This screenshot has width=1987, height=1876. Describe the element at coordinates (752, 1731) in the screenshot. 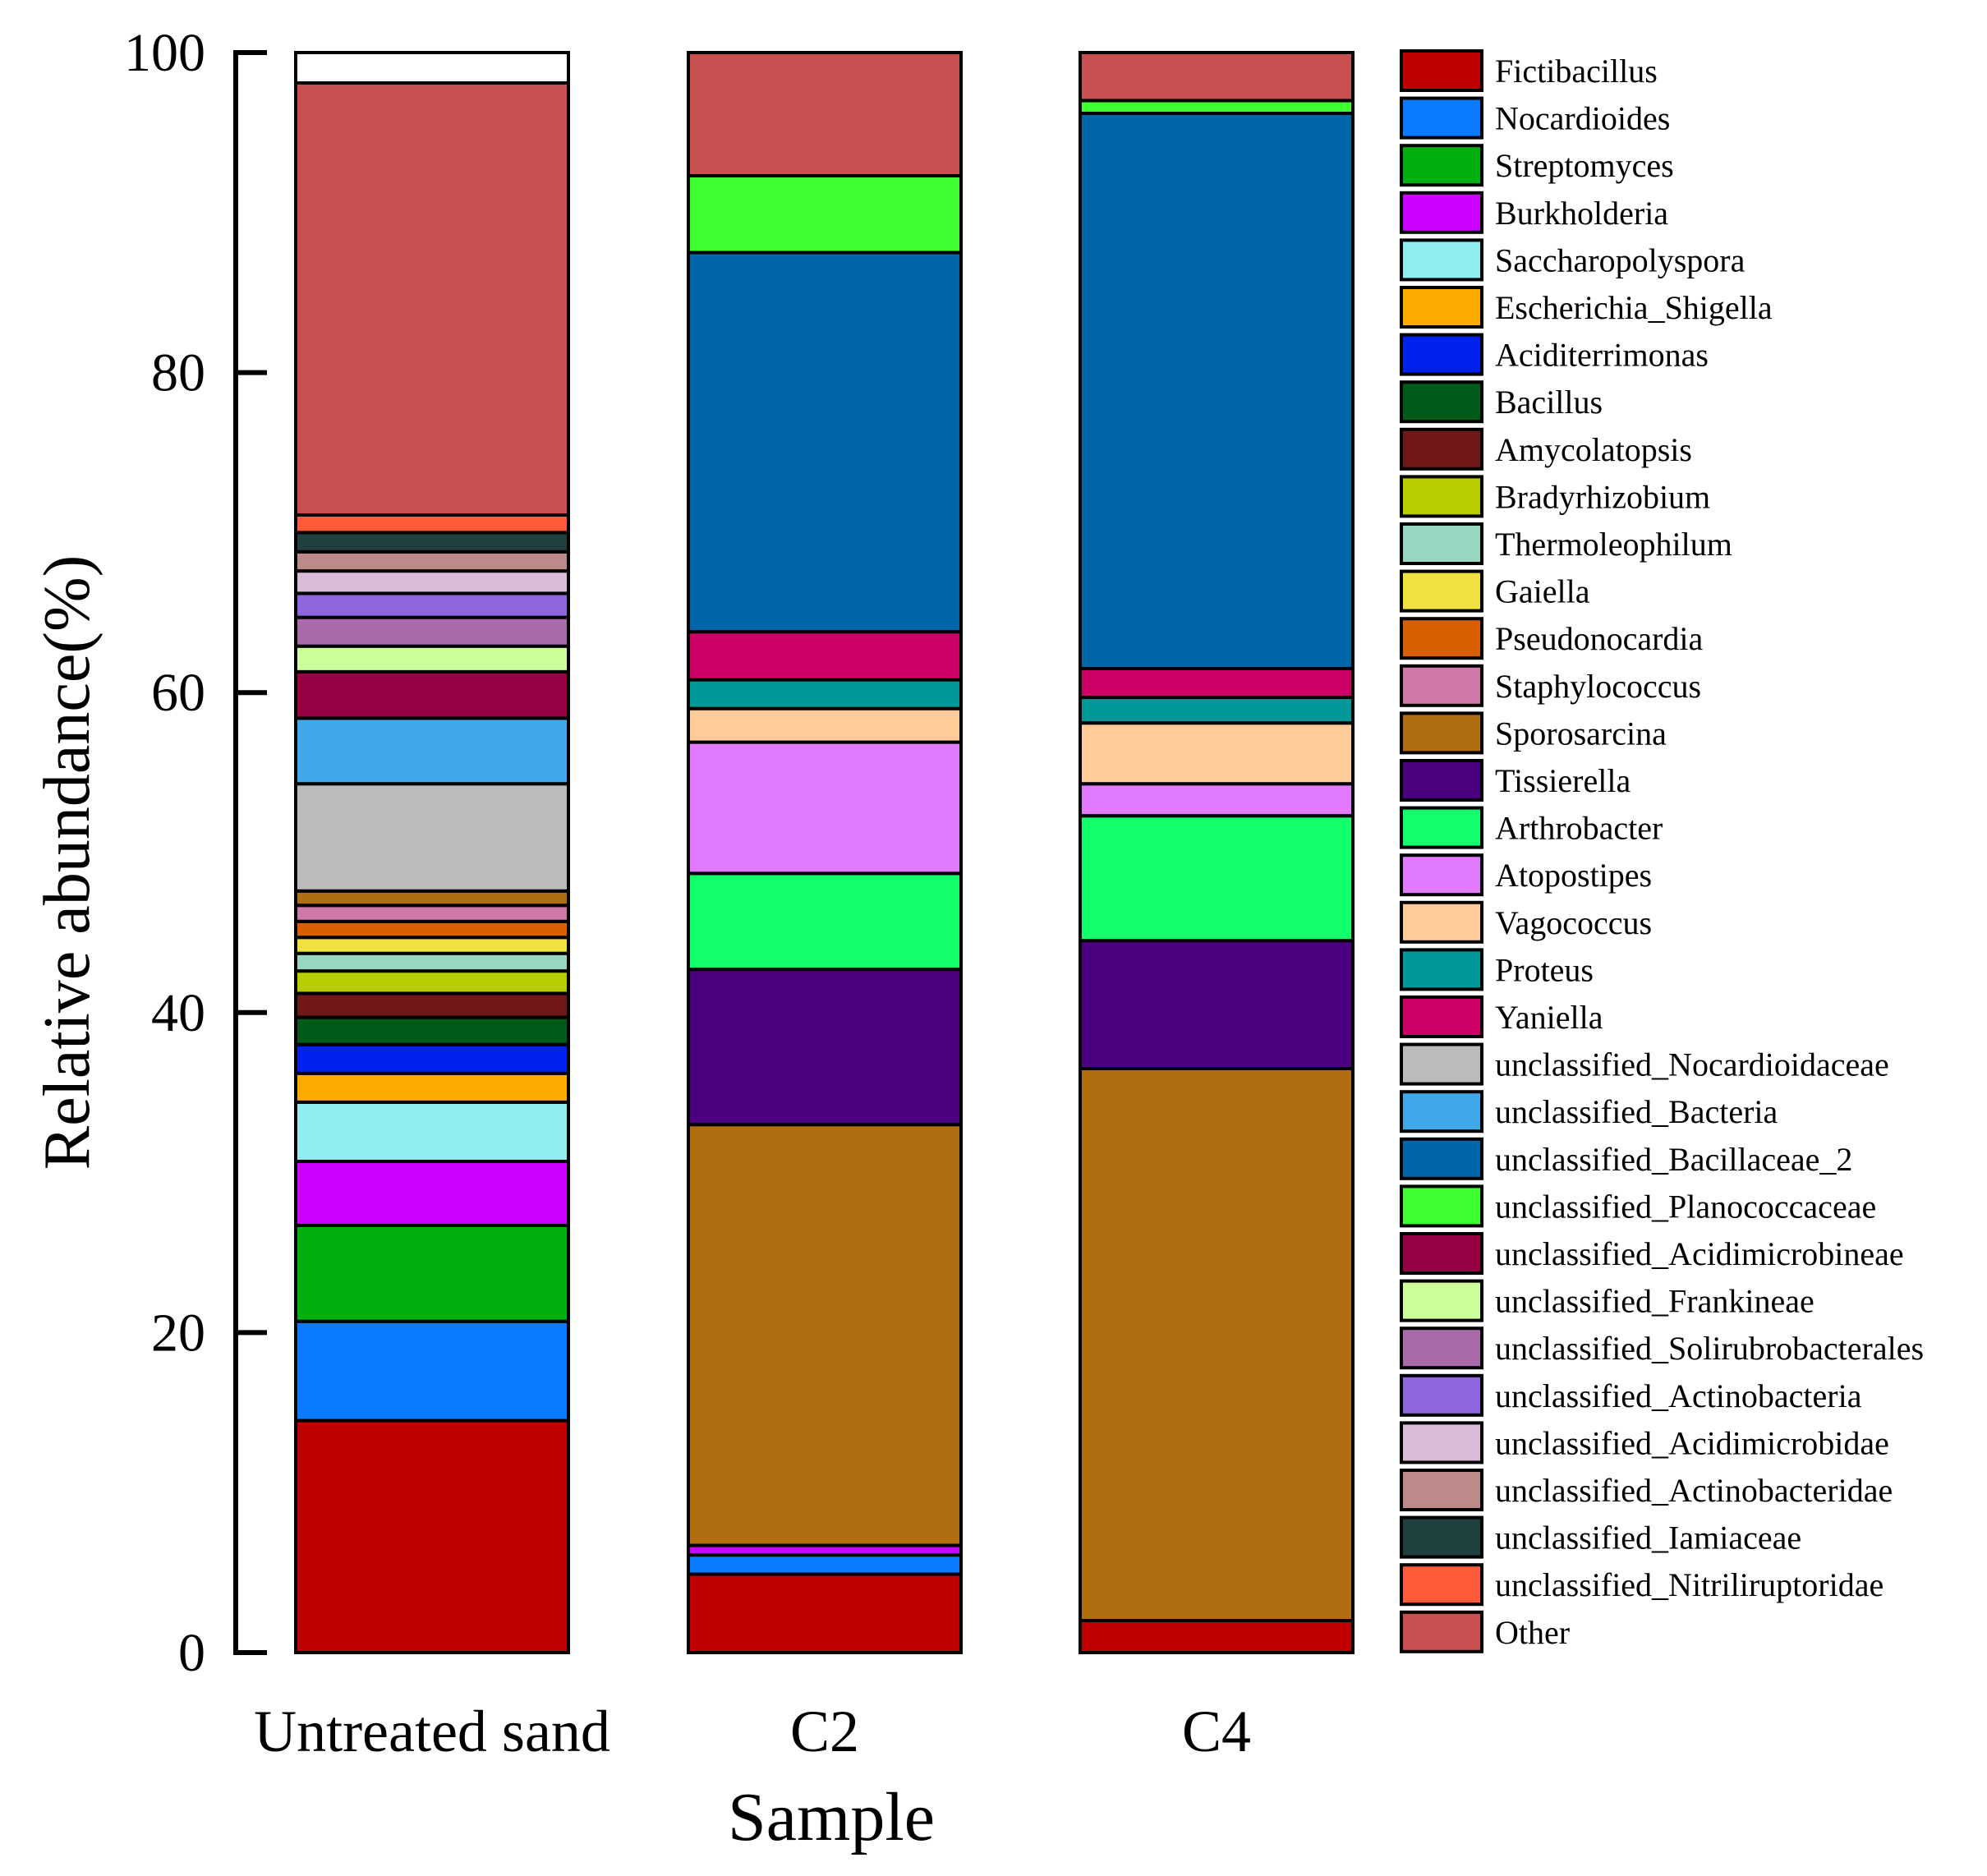

I see `x-category-labels: Untreated sand C2 C4` at that location.